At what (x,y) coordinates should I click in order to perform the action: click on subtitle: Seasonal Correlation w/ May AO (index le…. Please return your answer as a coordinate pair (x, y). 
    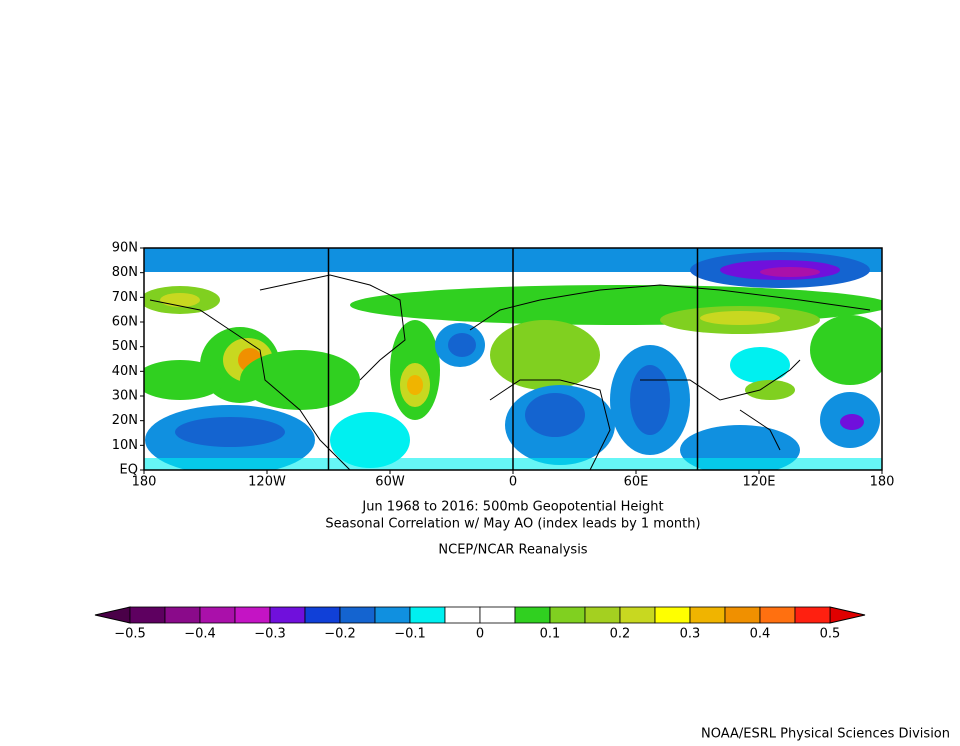
    Looking at the image, I should click on (512, 524).